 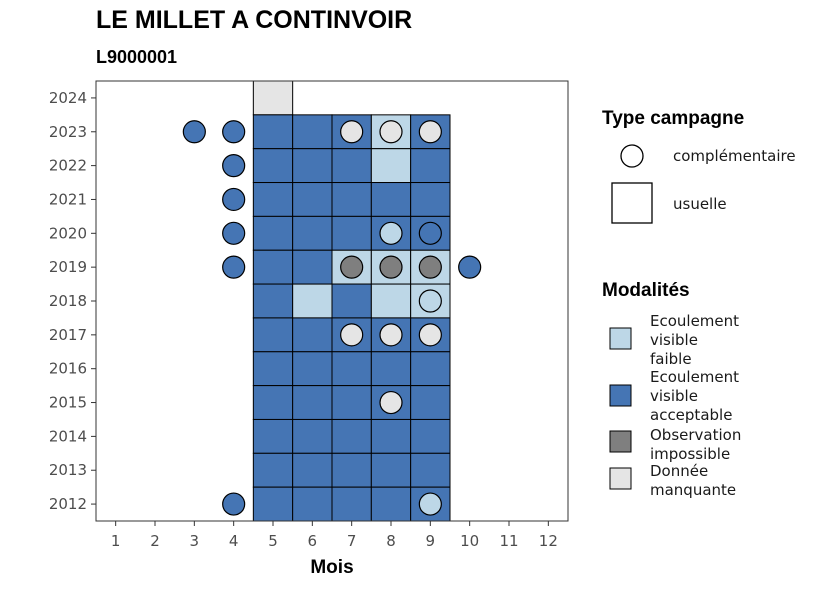 I want to click on legend-label-manquante: Donnée manquante, so click(x=693, y=480).